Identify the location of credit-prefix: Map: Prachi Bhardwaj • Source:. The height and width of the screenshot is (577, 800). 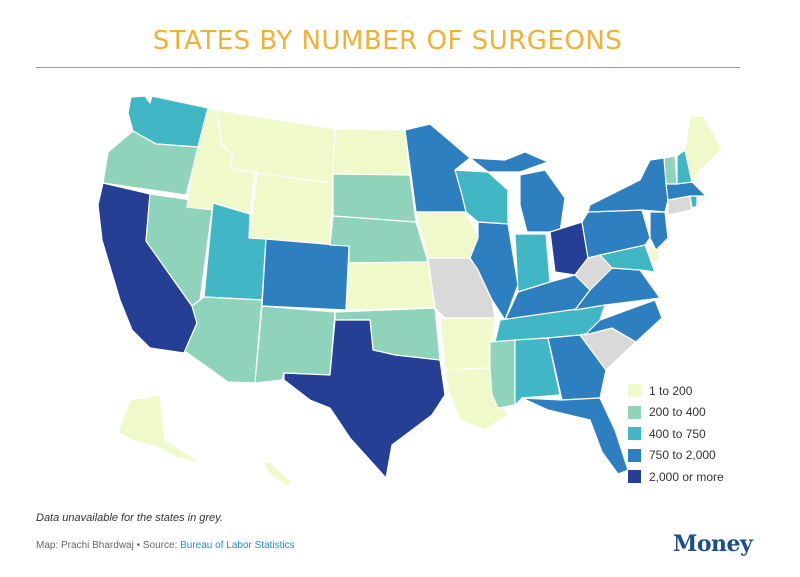
(108, 545).